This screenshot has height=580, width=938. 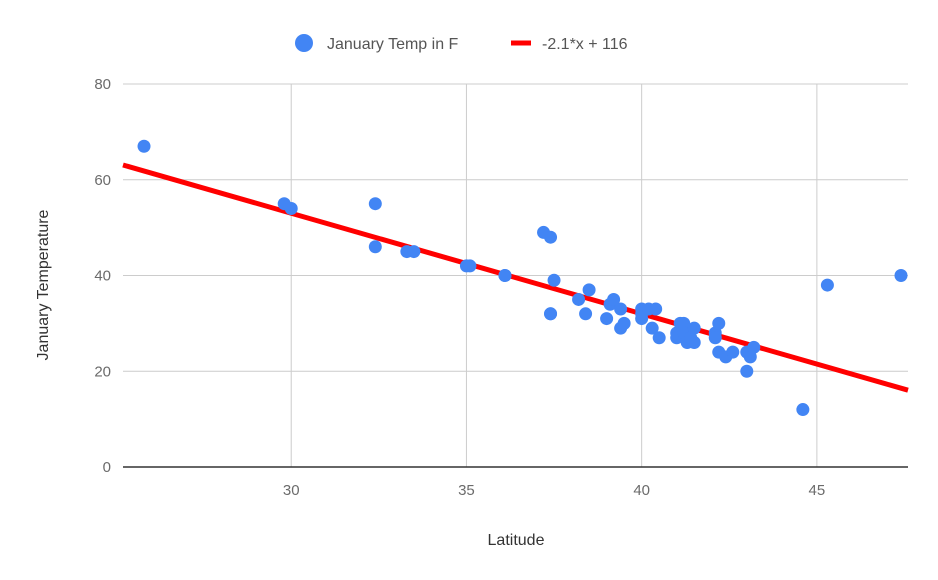 I want to click on x-tick-label: 40, so click(x=641, y=490).